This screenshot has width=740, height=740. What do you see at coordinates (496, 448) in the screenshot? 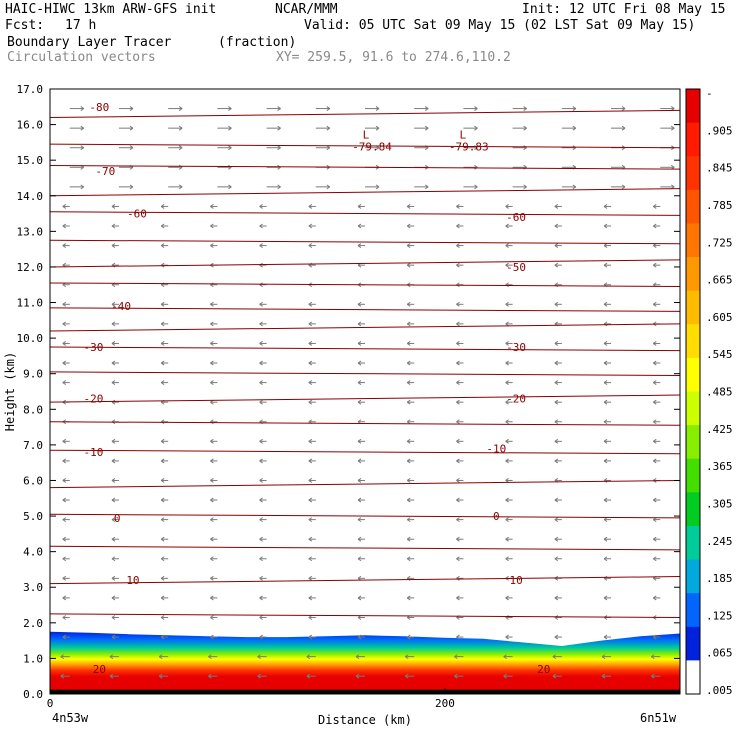
I see `contour-label: -10` at bounding box center [496, 448].